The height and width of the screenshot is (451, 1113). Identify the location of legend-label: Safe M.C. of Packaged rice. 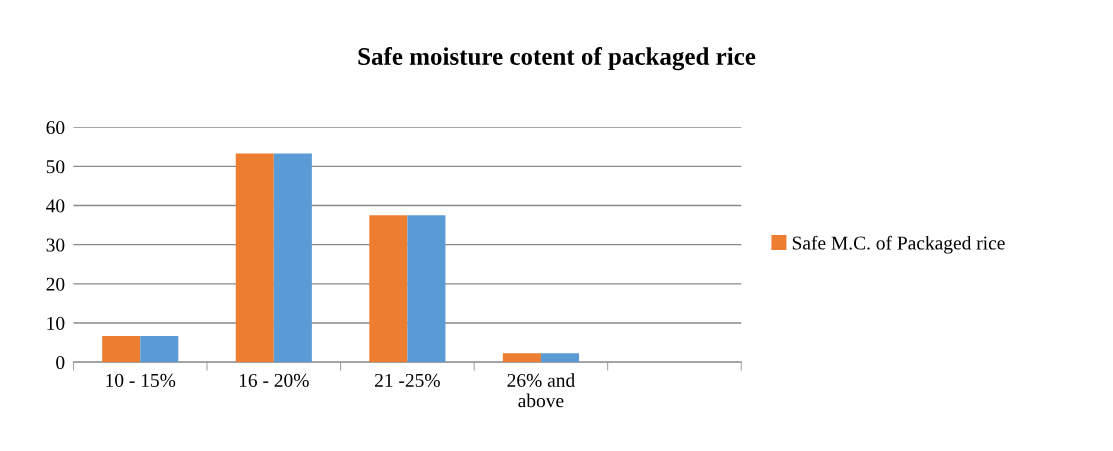
(898, 244).